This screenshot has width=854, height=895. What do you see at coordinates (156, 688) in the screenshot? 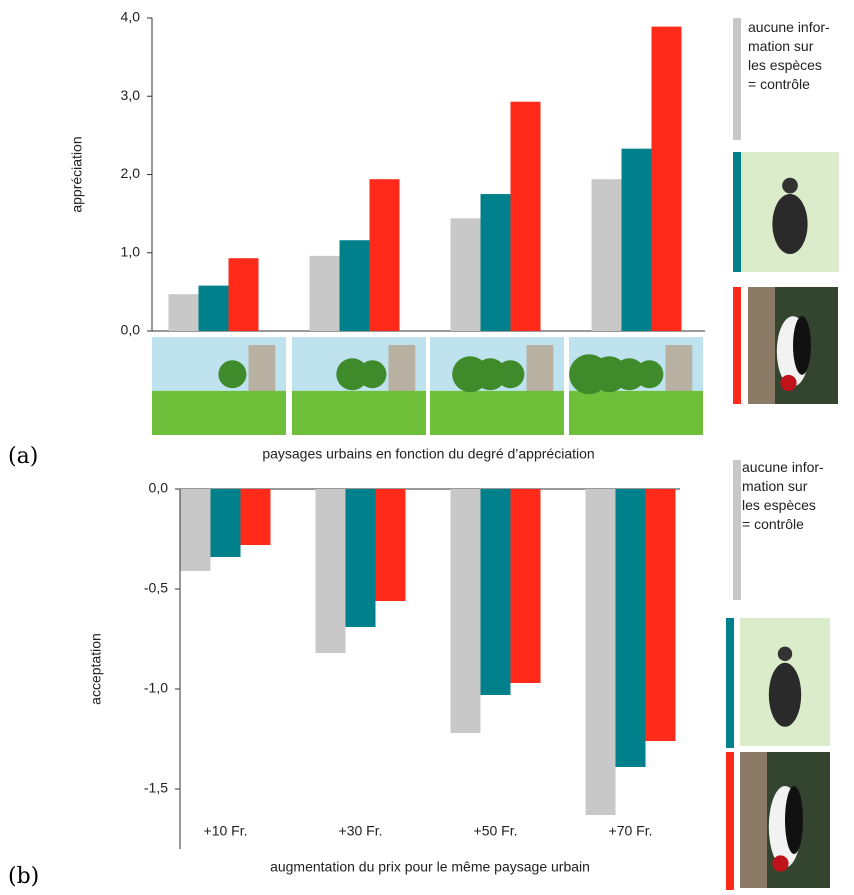
I see `y-tick-label: -1,0` at bounding box center [156, 688].